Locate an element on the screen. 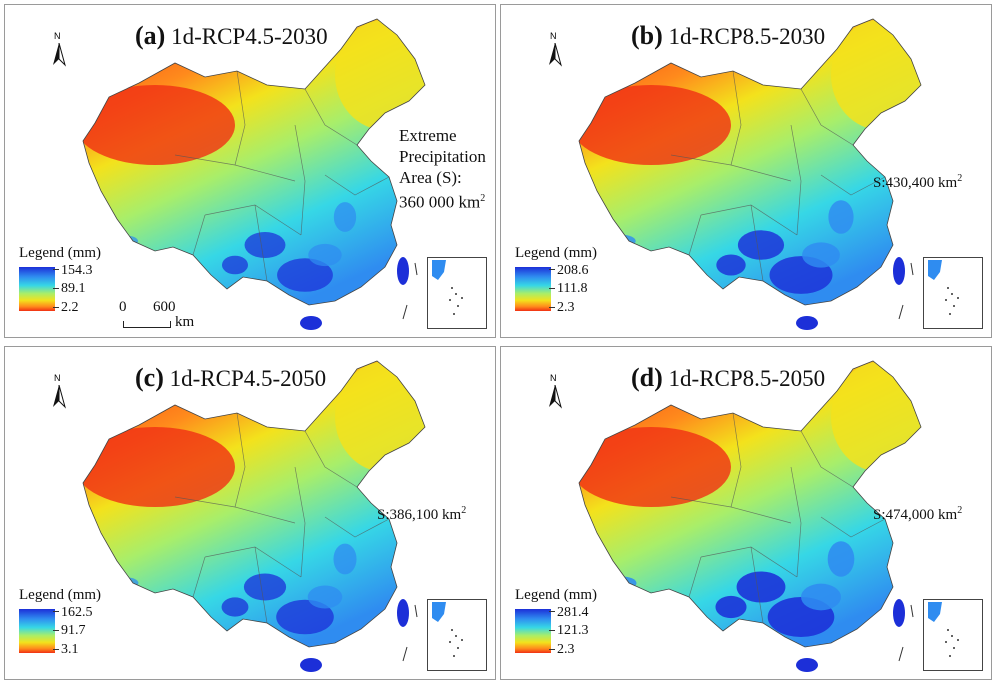 This screenshot has height=688, width=1000. panel-title: (a) 1d-RCP4.5-2030 is located at coordinates (231, 36).